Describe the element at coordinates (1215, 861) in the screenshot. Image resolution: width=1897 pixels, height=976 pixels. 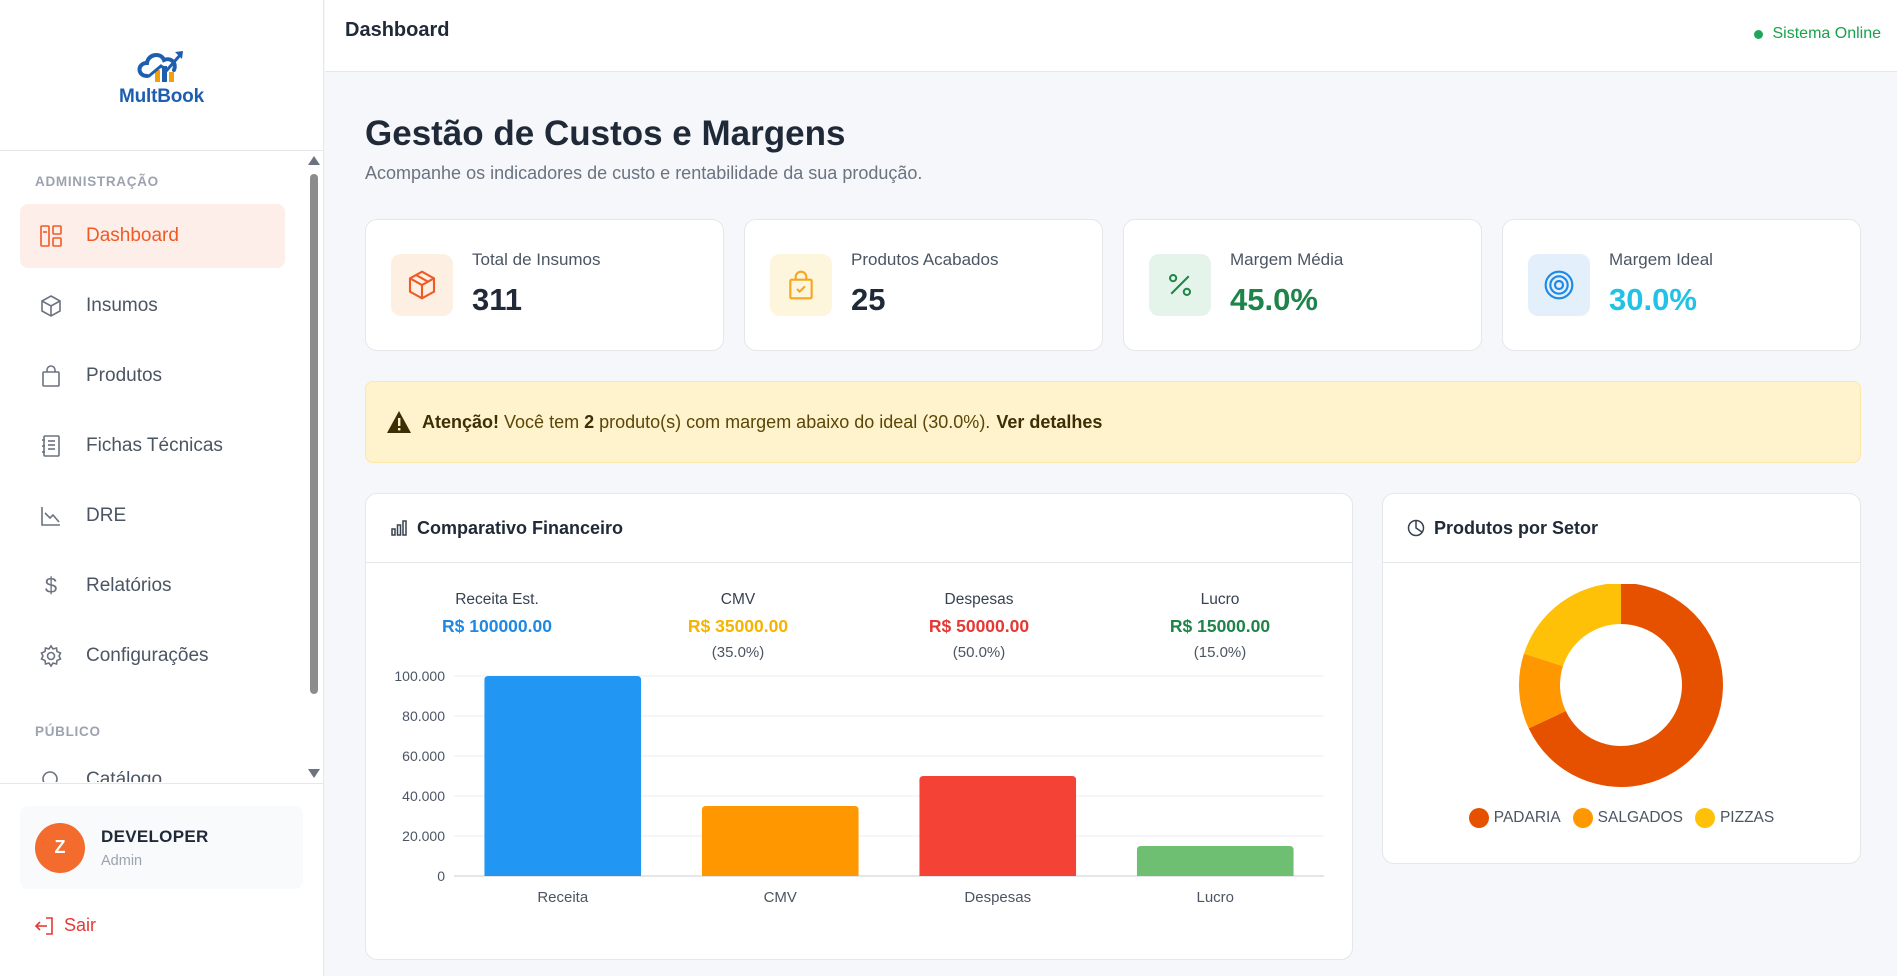
I see `bar-lucro` at that location.